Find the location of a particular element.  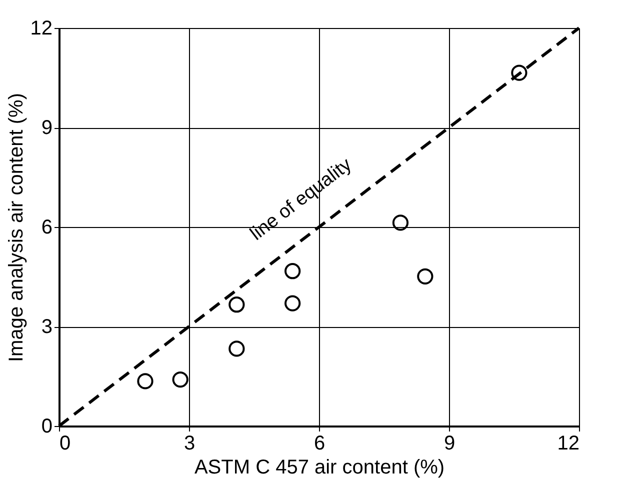

y-tick-label: 0 is located at coordinates (46, 427).